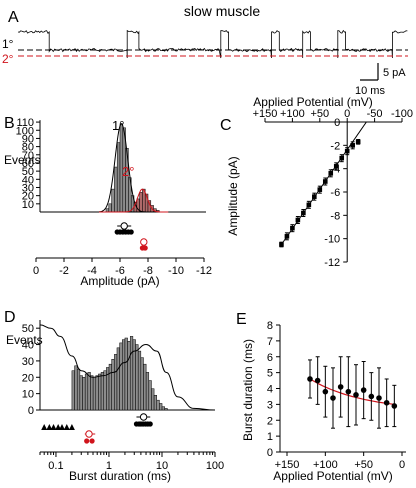  Describe the element at coordinates (28, 164) in the screenshot. I see `y-tick-label: 60` at that location.